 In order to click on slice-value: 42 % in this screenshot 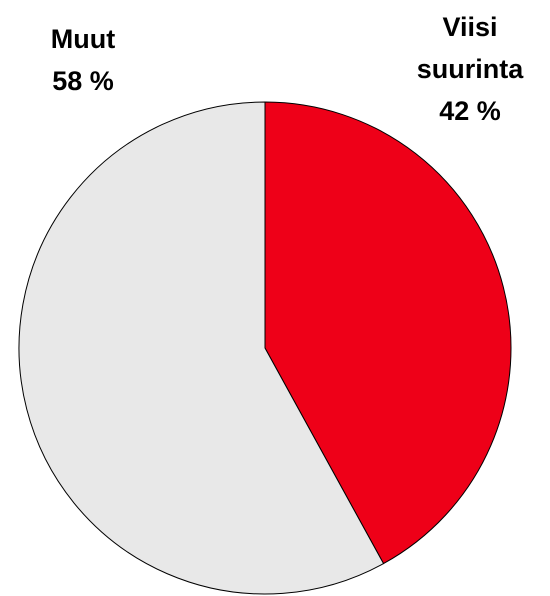, I will do `click(470, 111)`.